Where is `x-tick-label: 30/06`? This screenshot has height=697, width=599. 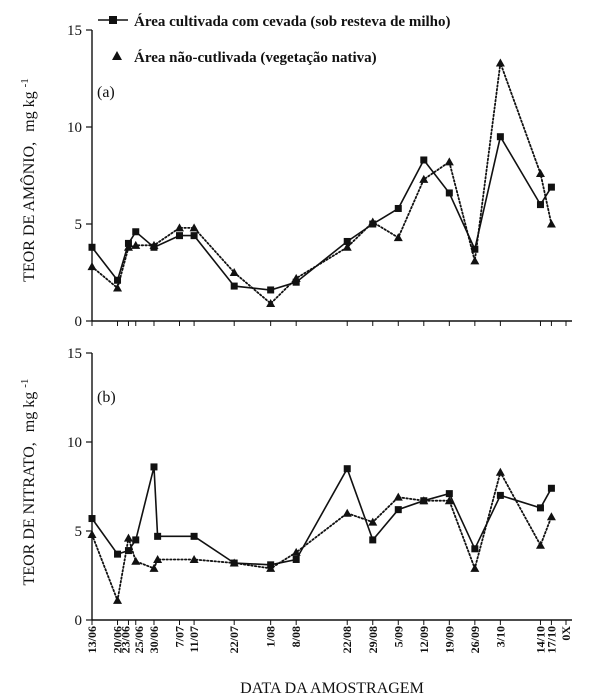
x-tick-label: 30/06 is located at coordinates (154, 639).